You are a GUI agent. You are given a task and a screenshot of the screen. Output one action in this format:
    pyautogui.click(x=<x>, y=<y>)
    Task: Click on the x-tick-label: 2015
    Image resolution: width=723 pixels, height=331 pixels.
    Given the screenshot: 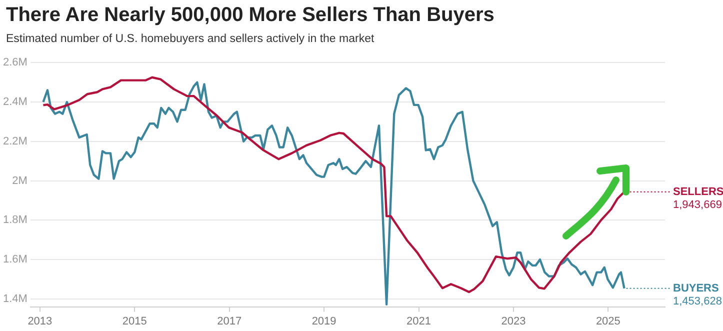 What is the action you would take?
    pyautogui.click(x=134, y=321)
    